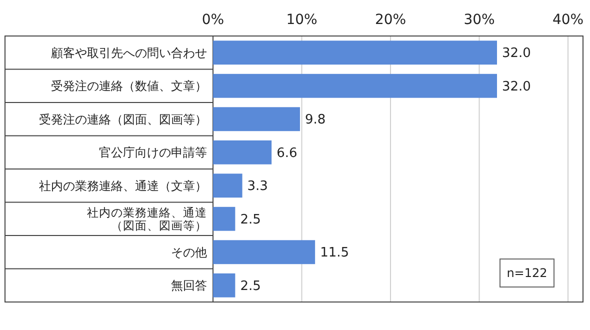 The width and height of the screenshot is (590, 330). What do you see at coordinates (147, 218) in the screenshot?
I see `y-tick-label: 社内の業務連絡、通達（図面、図画等）` at bounding box center [147, 218].